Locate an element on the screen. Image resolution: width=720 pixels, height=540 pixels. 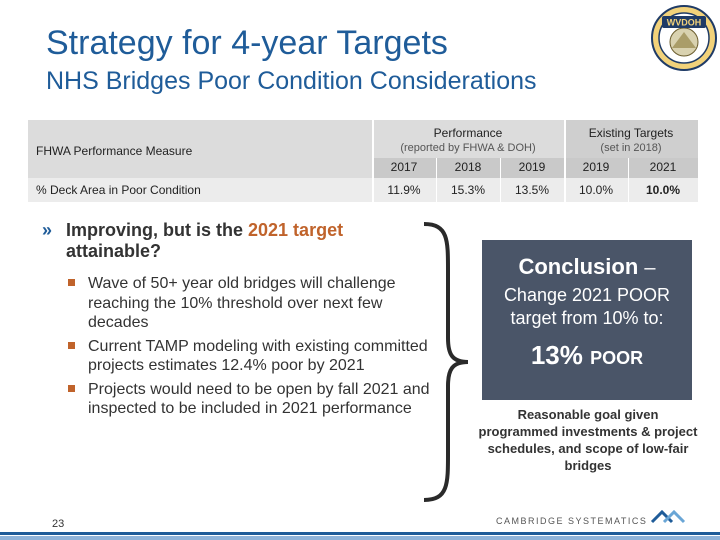
conclusion-heading: Conclusion – is located at coordinates (587, 267).